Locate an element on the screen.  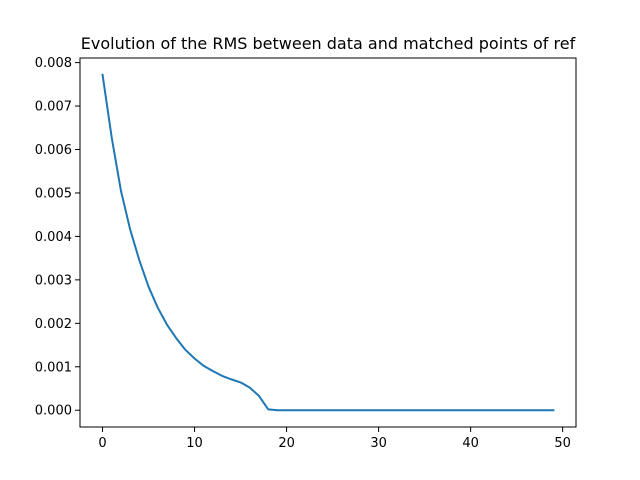
x-tick-label-30: 30 is located at coordinates (378, 443).